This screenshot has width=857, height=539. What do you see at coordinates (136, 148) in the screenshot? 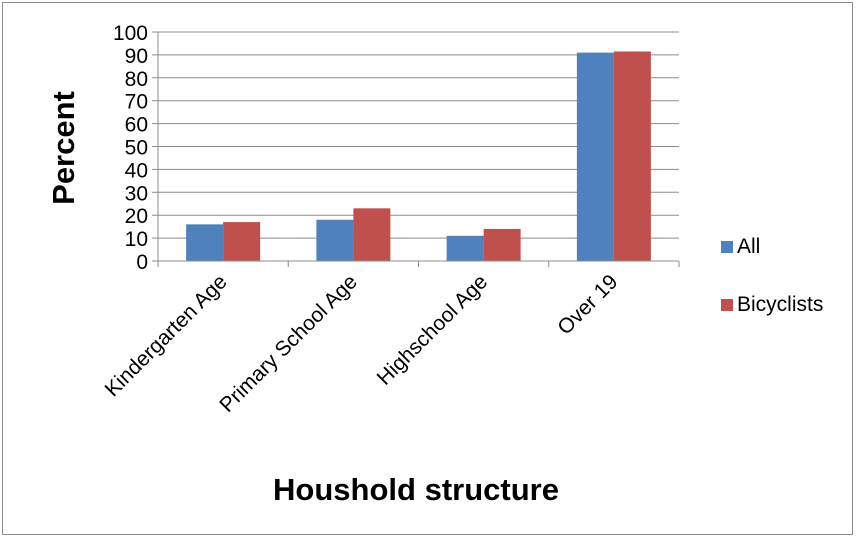
I see `y-tick-label: 50` at bounding box center [136, 148].